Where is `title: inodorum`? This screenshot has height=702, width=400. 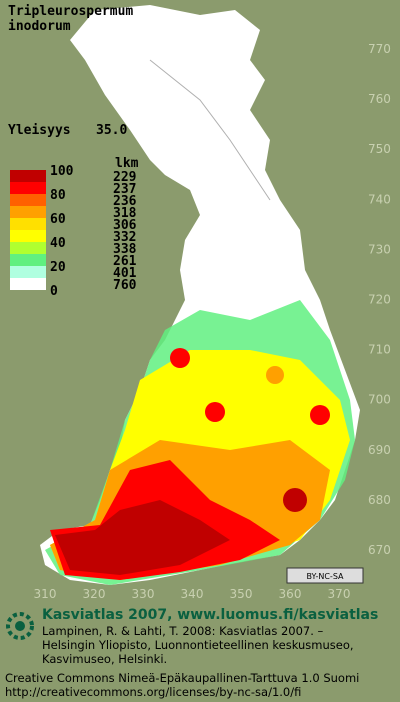
title: inodorum is located at coordinates (39, 26).